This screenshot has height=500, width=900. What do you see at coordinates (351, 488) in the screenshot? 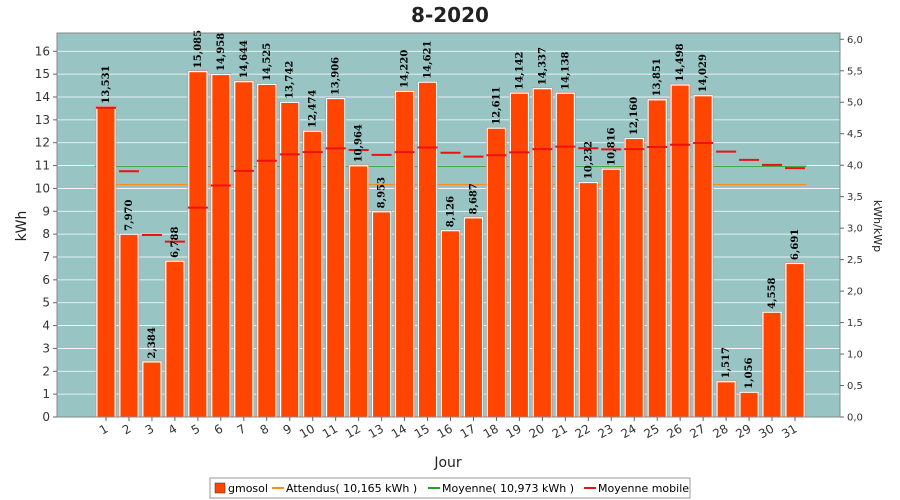
I see `legend-attendus: Attendus( 10,165 kWh )` at bounding box center [351, 488].